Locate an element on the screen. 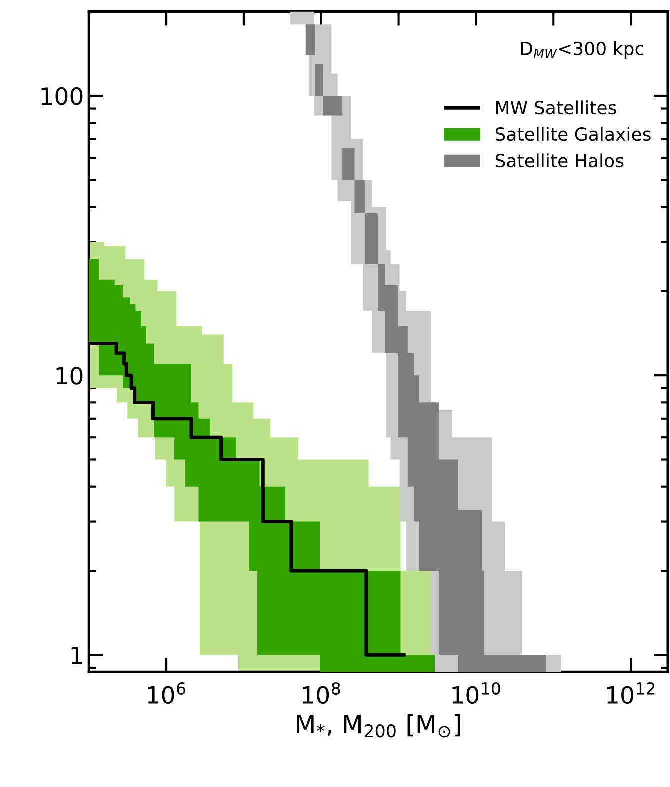 This screenshot has width=670, height=787. annotation: D$_{MW}$<300 kpc is located at coordinates (582, 50).